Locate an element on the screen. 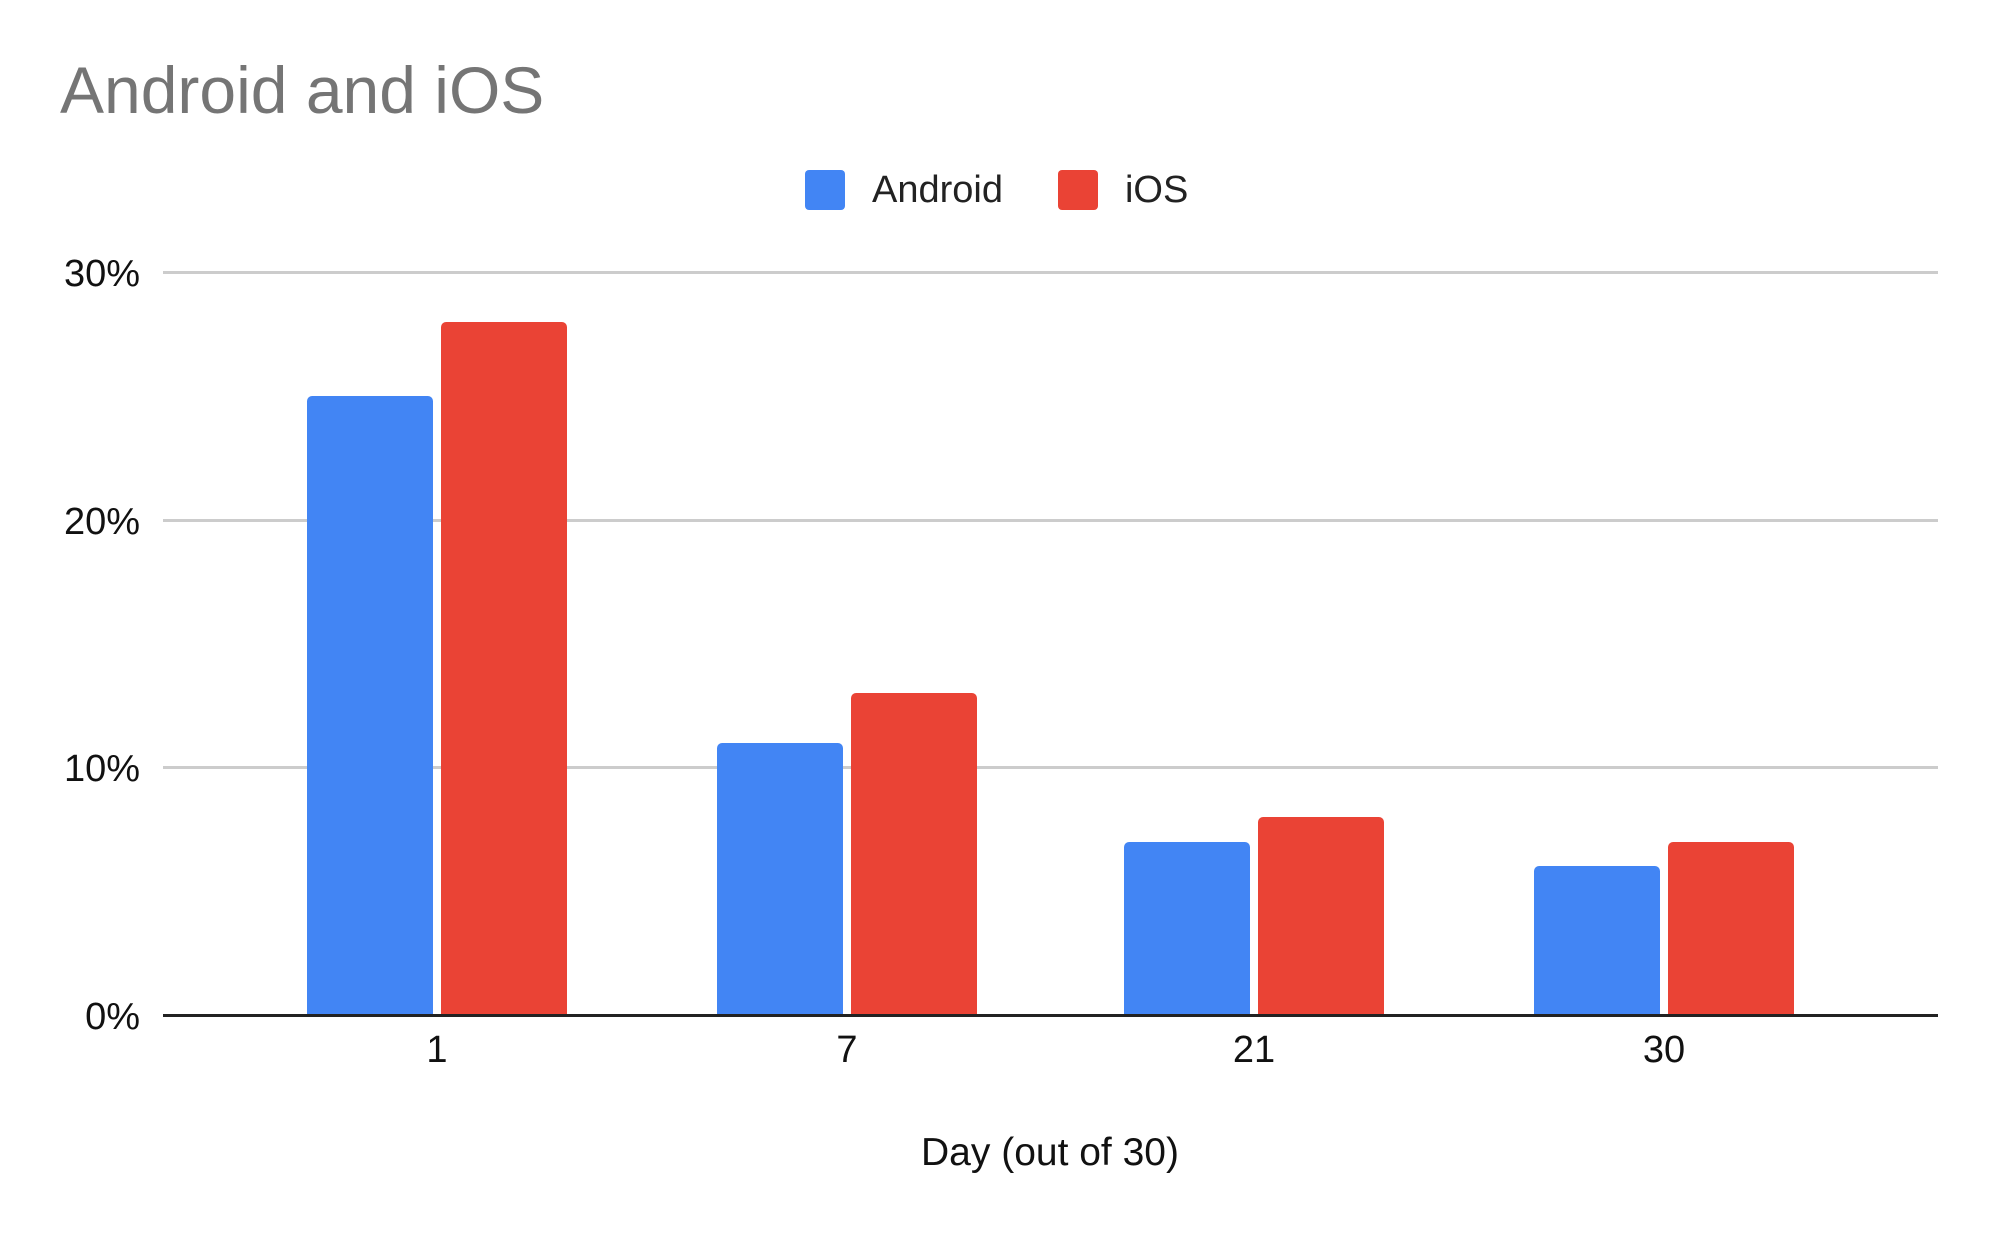 This screenshot has width=2000, height=1237. legend-item-android: Android is located at coordinates (904, 190).